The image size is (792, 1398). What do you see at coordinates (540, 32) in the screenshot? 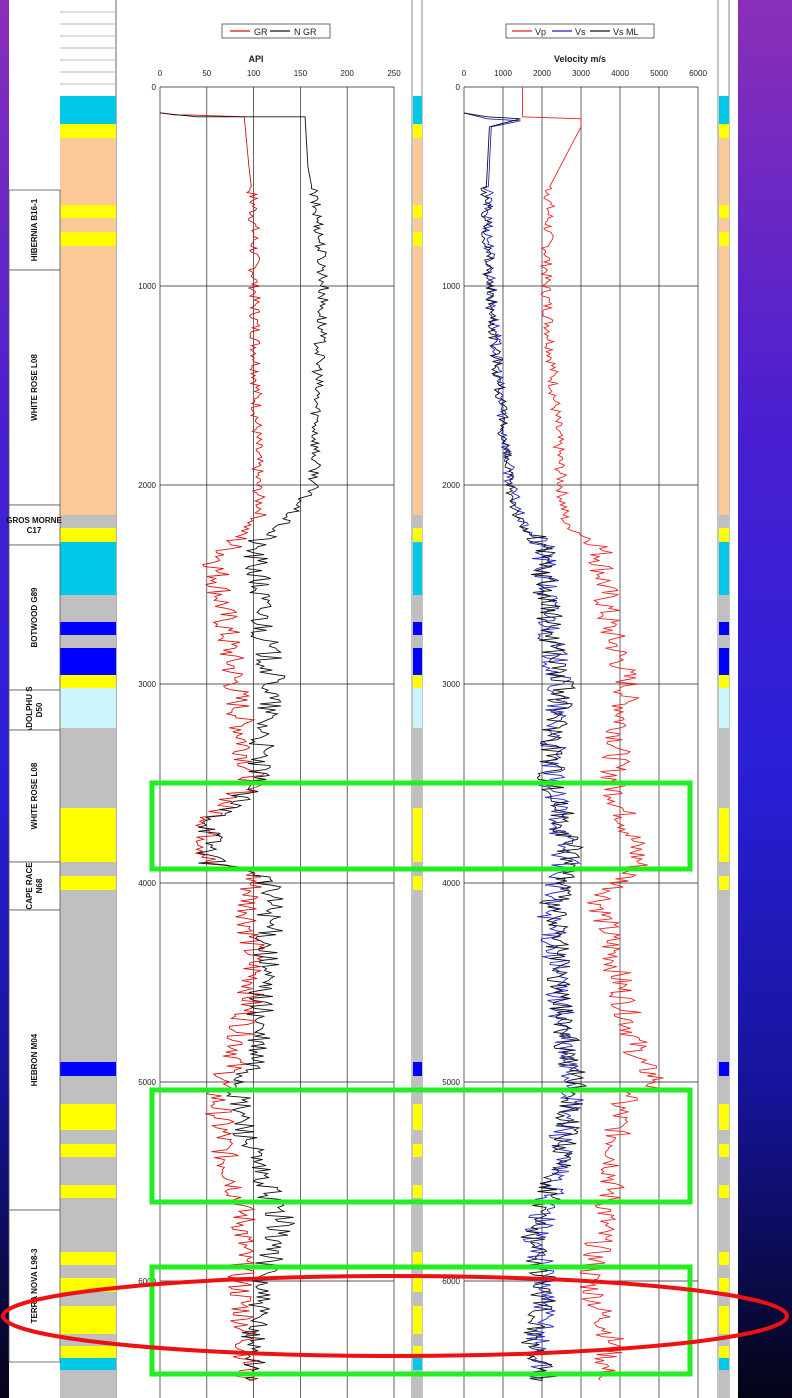
I see `legend-vp: Vp` at bounding box center [540, 32].